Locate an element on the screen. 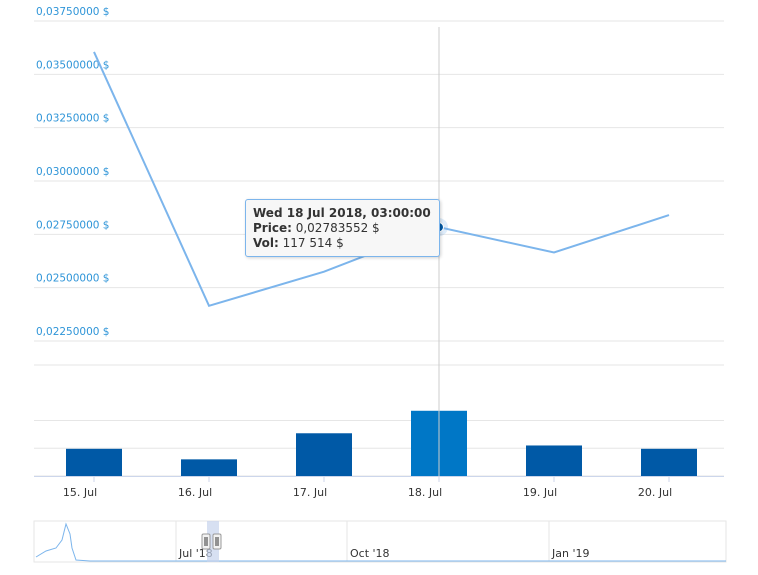 Image resolution: width=758 pixels, height=575 pixels. tooltip-date: Wed 18 Jul 2018, 03:00:00 is located at coordinates (342, 213).